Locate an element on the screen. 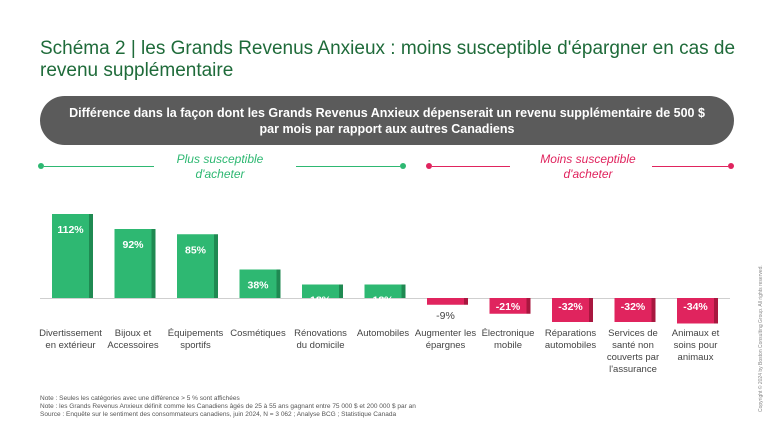  bar-value-label-4: 18% is located at coordinates (321, 301).